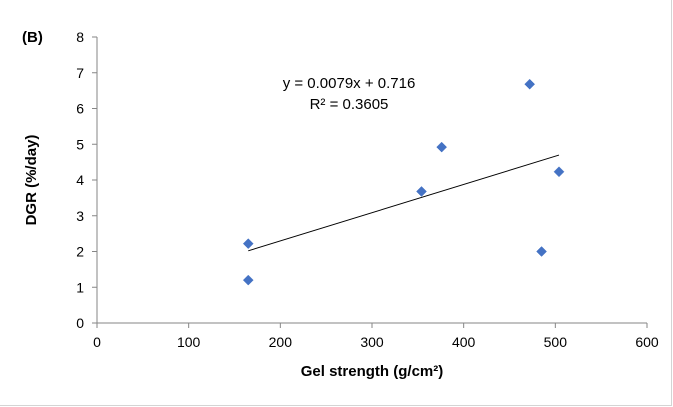 This screenshot has height=407, width=673. Describe the element at coordinates (86, 180) in the screenshot. I see `y-ticks: 0 1 2 3 4 5 6 7 8` at that location.